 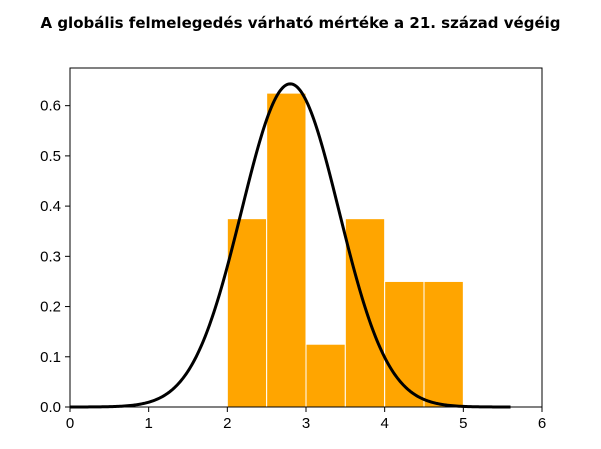 I want to click on x-tick-label: 0, so click(x=70, y=423).